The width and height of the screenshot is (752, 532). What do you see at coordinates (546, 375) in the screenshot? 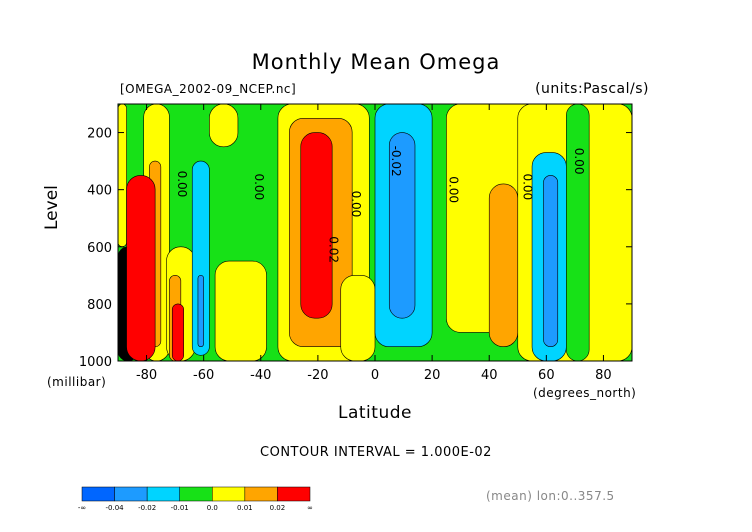
I see `x-tick-label: 60` at bounding box center [546, 375].